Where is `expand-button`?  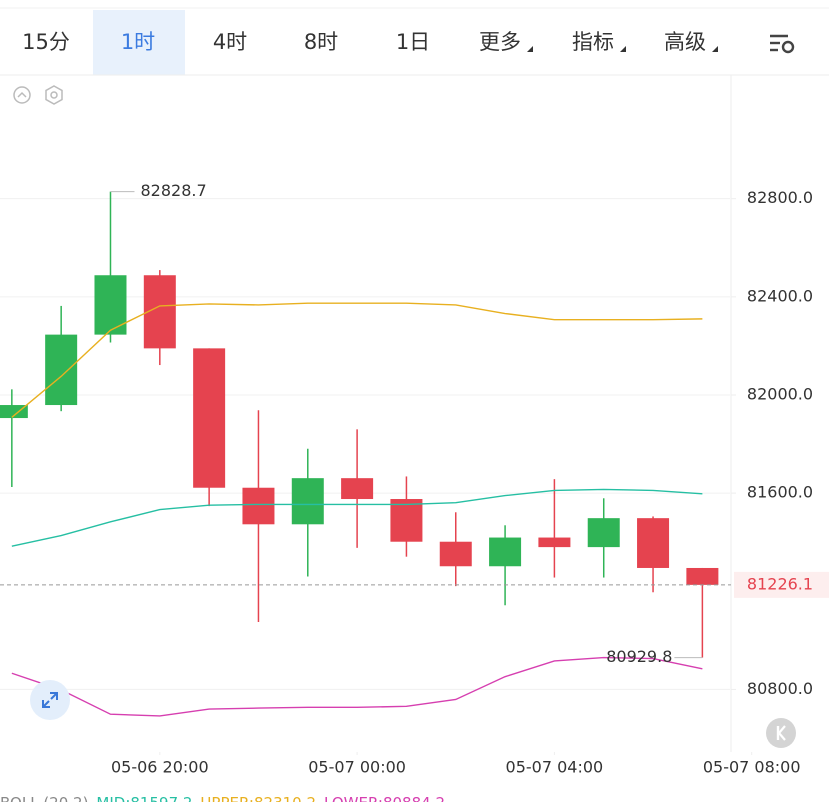 expand-button is located at coordinates (50, 700).